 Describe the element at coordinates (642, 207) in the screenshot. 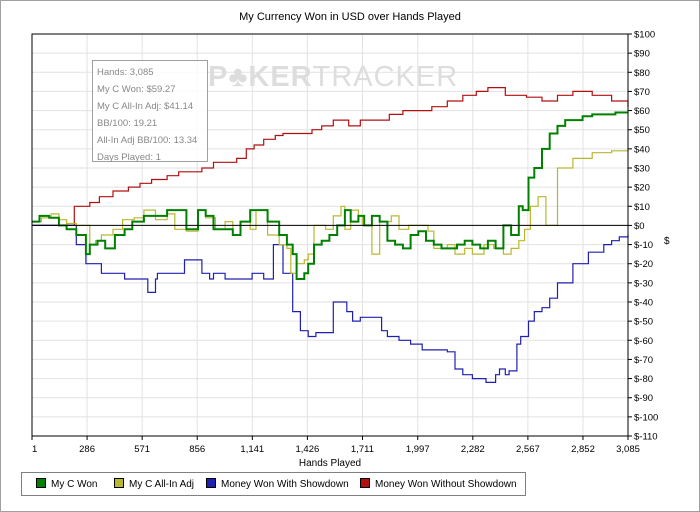

I see `y-tick-label: $10` at that location.